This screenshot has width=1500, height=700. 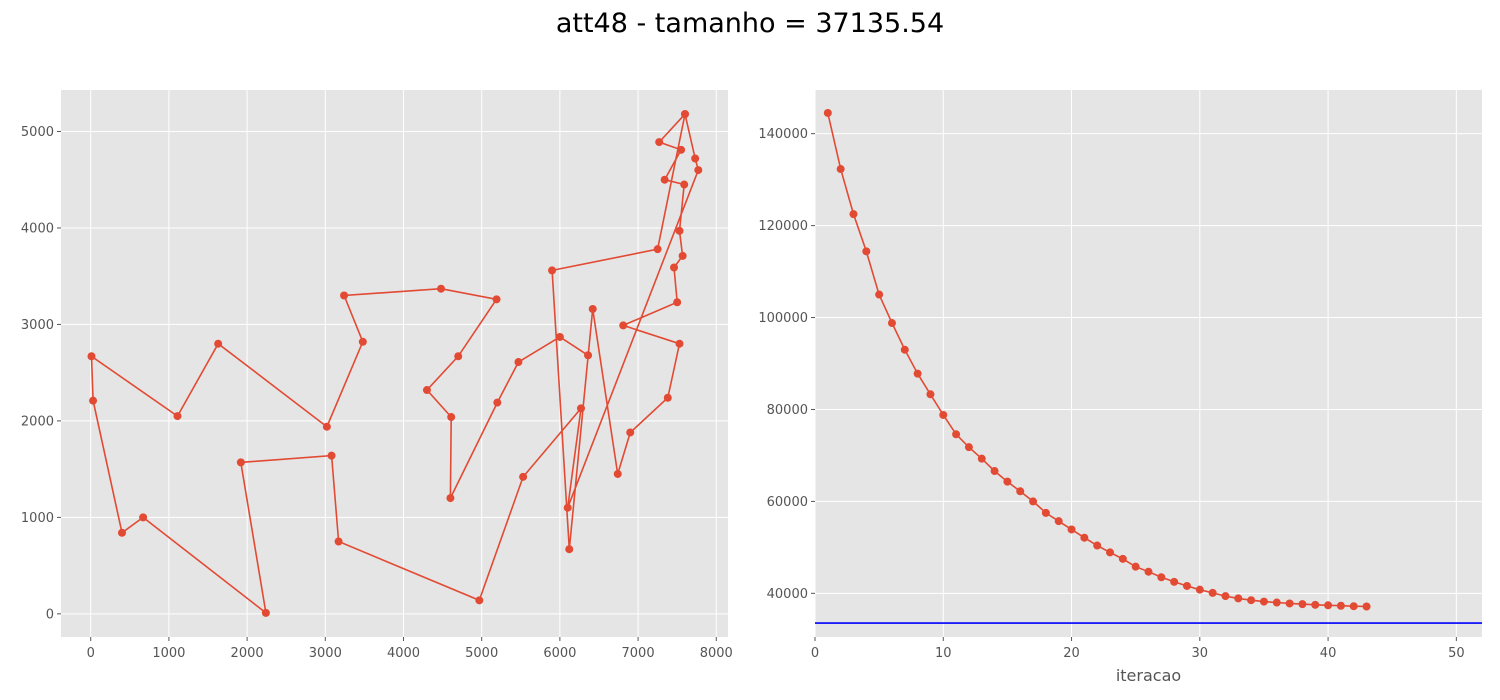 I want to click on y-tick-label: 140000, so click(x=783, y=134).